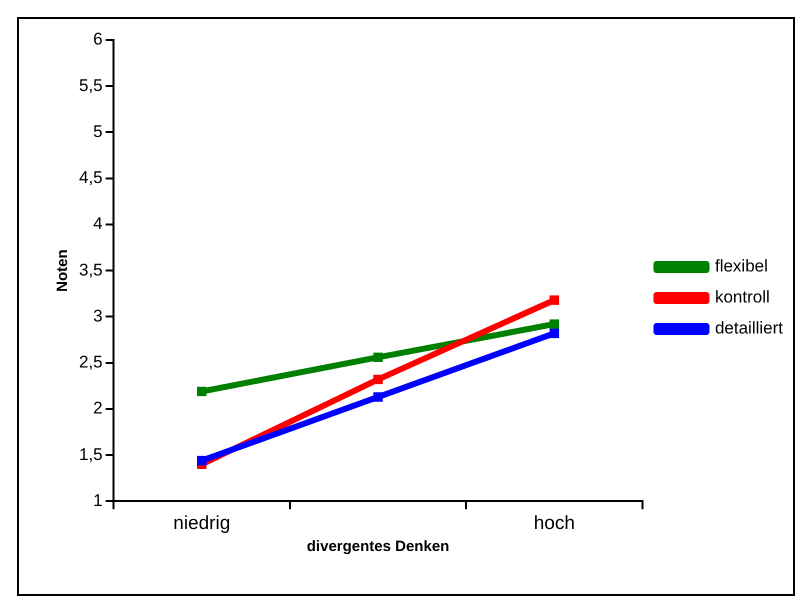 The width and height of the screenshot is (795, 596). I want to click on legend-label: flexibel, so click(741, 266).